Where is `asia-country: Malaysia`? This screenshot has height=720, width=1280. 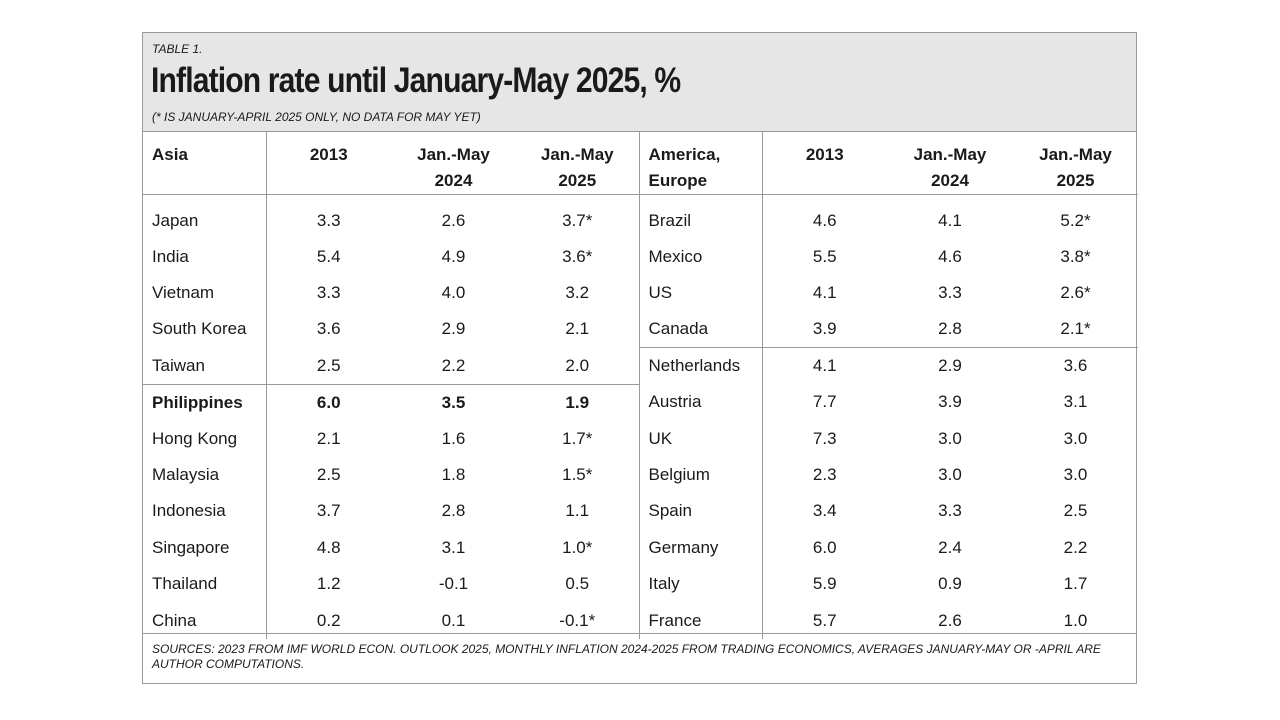
asia-country: Malaysia is located at coordinates (205, 475).